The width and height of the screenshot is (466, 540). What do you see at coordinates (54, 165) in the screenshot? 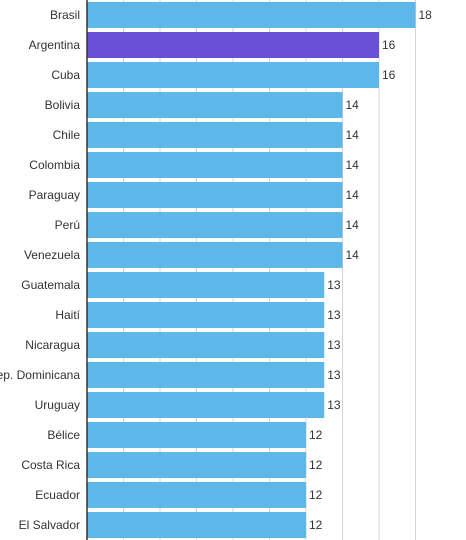
I see `category-label: Colombia` at bounding box center [54, 165].